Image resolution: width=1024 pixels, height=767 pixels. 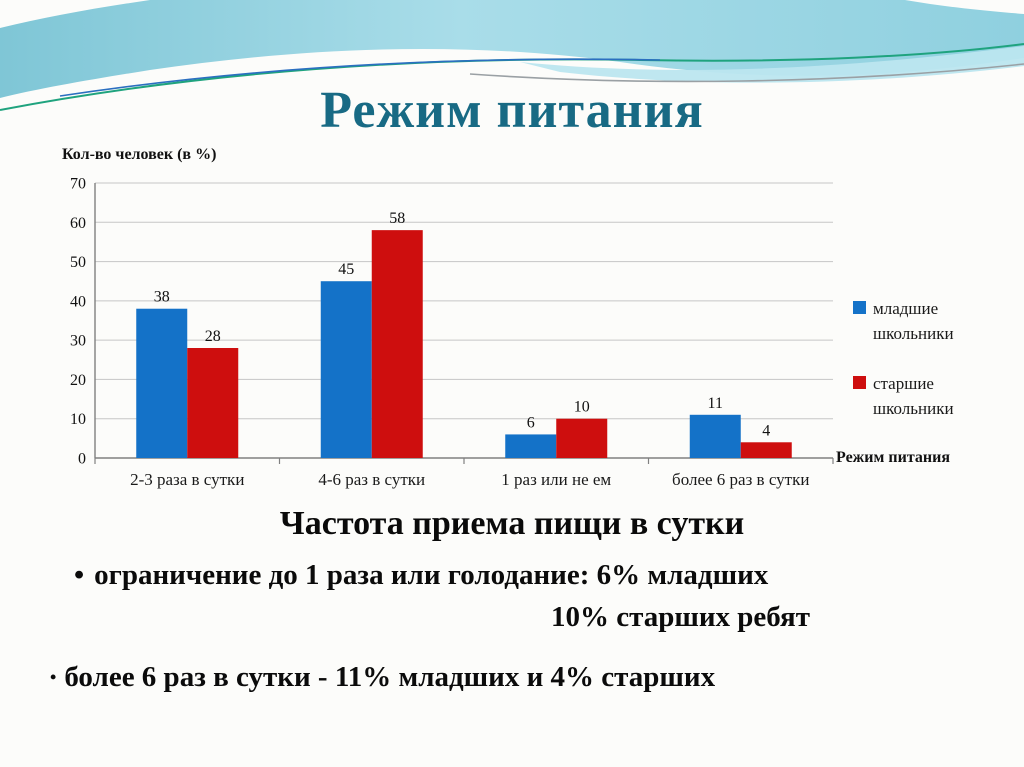 I want to click on value-label: 58, so click(x=397, y=218).